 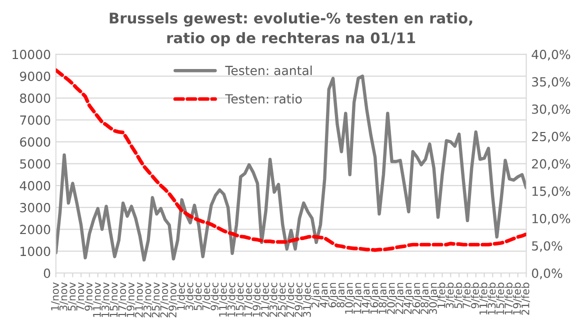 What do you see at coordinates (164, 300) in the screenshot?
I see `x-tick-label: 27/nov` at bounding box center [164, 300].